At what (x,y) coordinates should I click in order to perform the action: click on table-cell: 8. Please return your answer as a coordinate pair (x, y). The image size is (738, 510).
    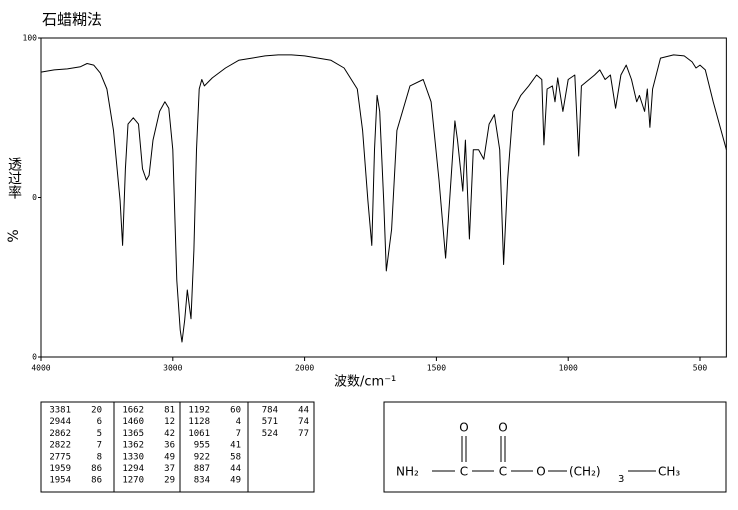
    Looking at the image, I should click on (99, 457).